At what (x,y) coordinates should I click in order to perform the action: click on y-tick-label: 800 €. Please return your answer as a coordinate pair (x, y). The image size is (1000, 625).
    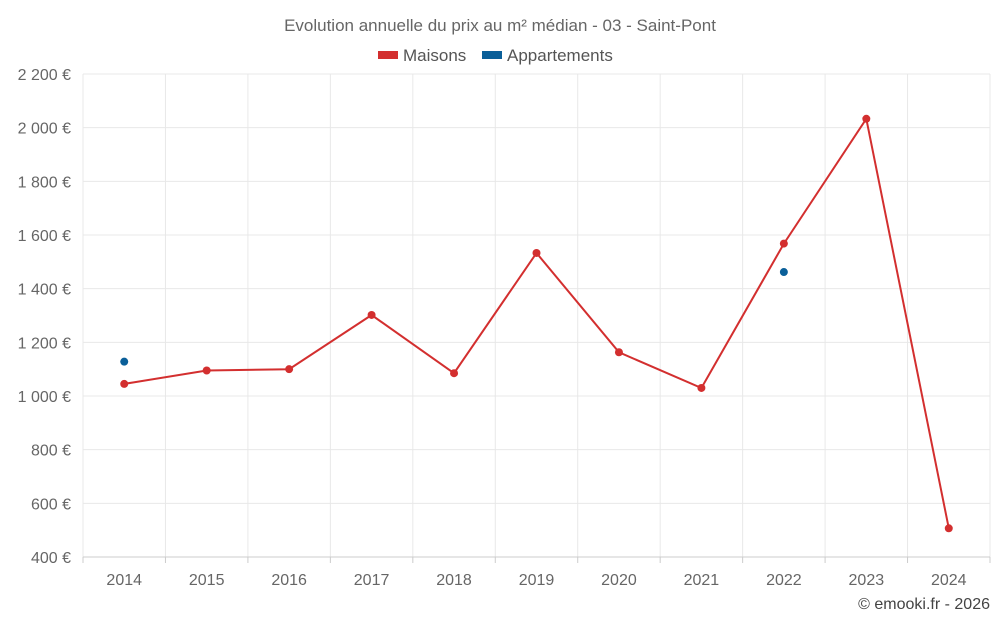
    Looking at the image, I should click on (51, 451).